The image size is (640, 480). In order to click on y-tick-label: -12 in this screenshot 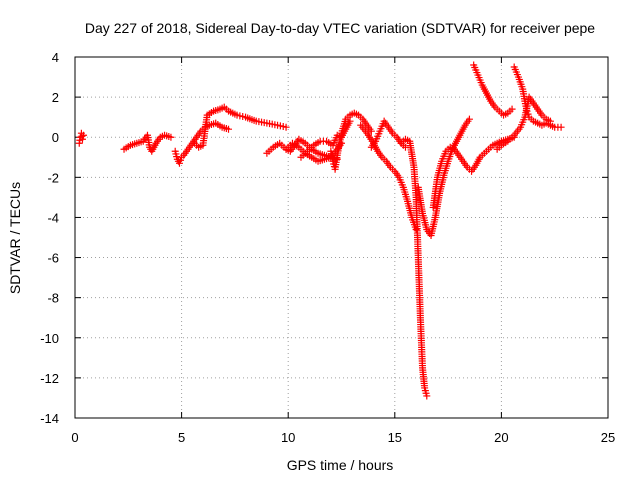, I will do `click(49, 378)`.